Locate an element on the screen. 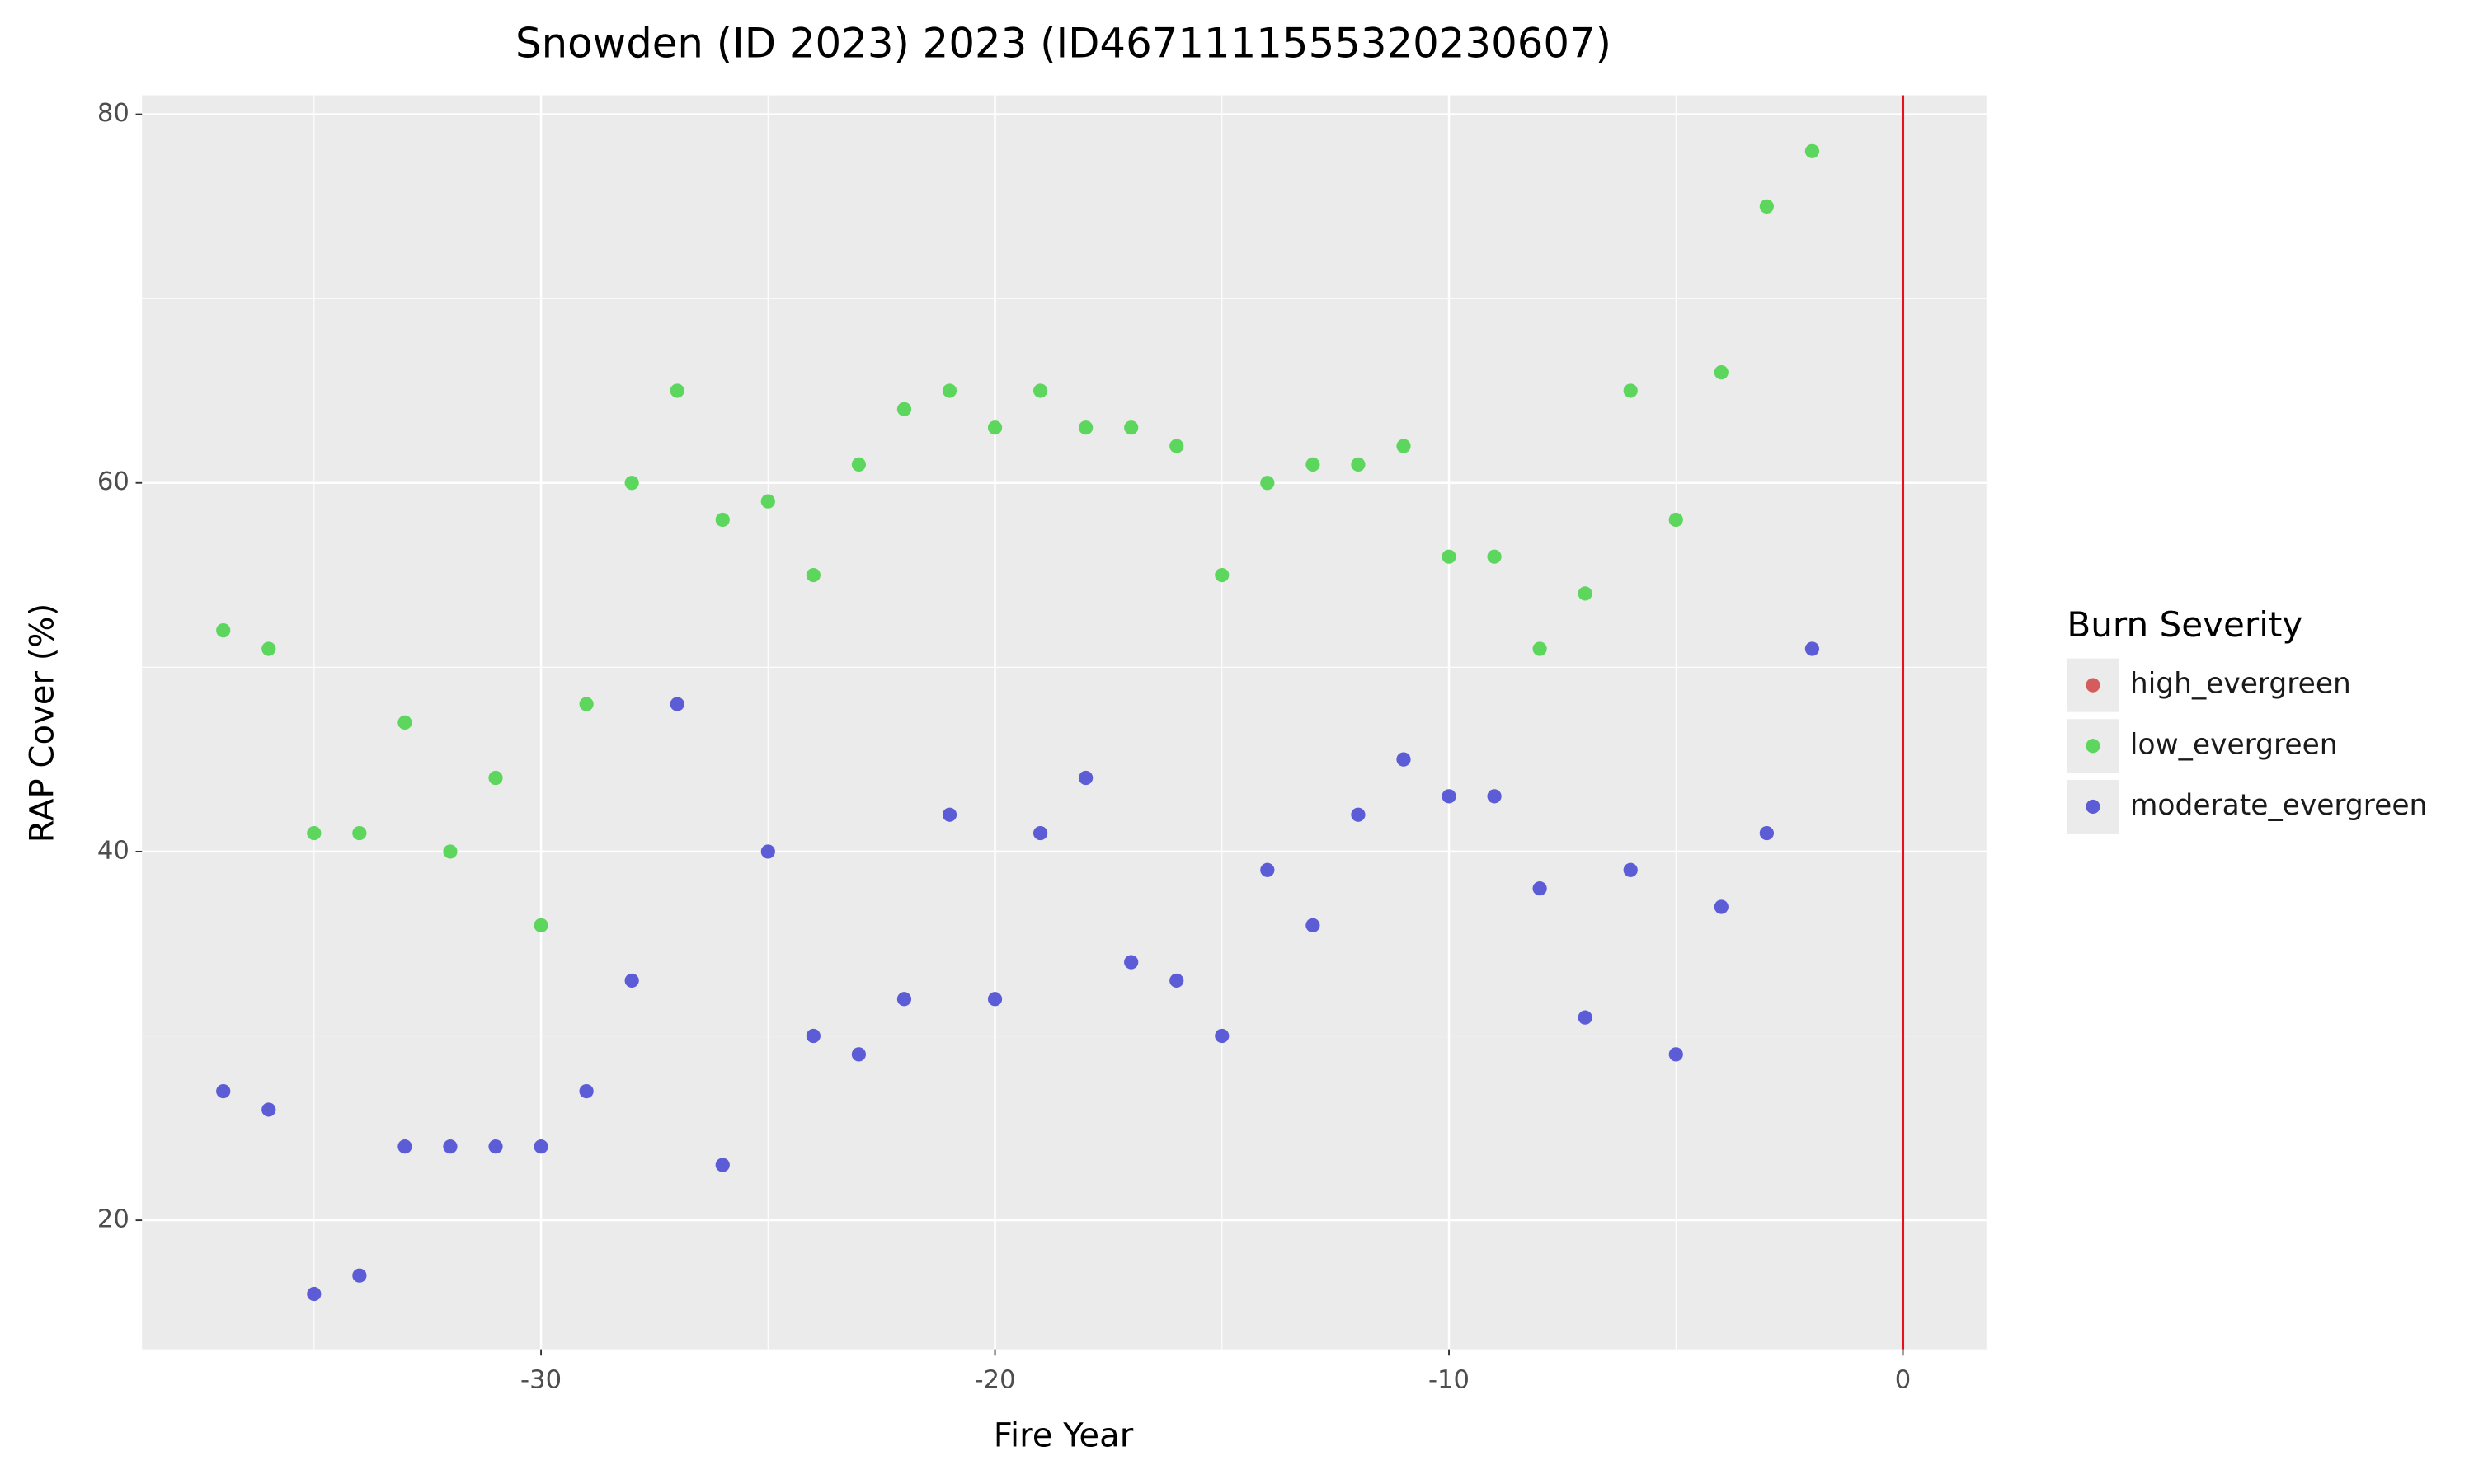  legend-label: low_evergreen is located at coordinates (2234, 744).